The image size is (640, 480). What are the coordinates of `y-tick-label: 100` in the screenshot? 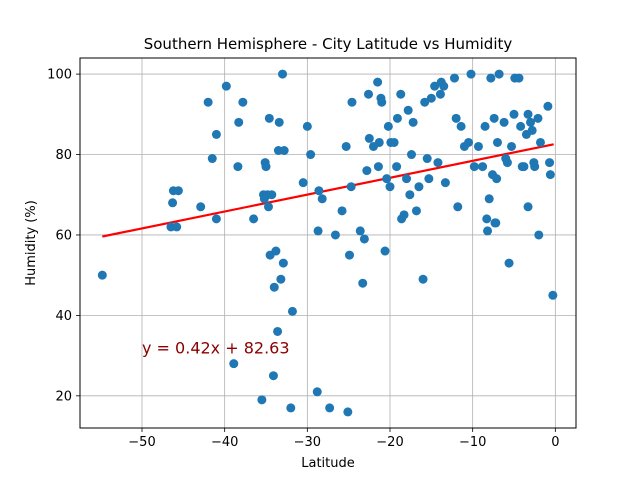 It's located at (59, 75).